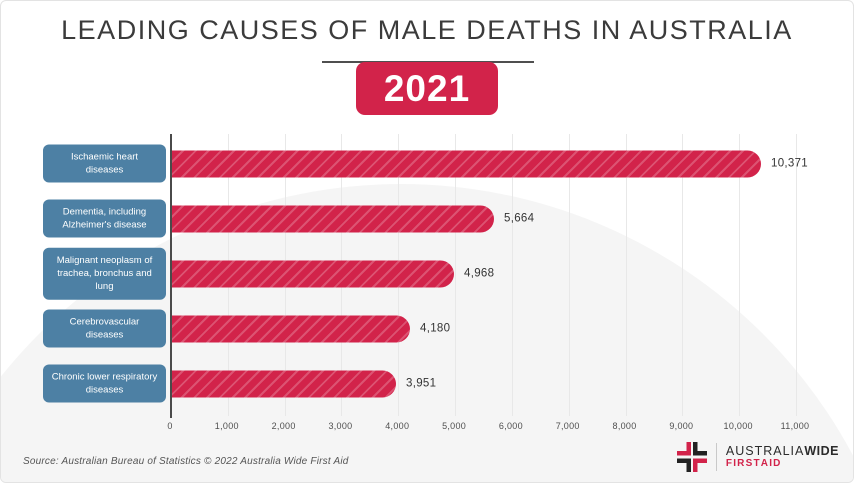 The height and width of the screenshot is (483, 854). Describe the element at coordinates (567, 426) in the screenshot. I see `x-tick-label: 7,000` at that location.